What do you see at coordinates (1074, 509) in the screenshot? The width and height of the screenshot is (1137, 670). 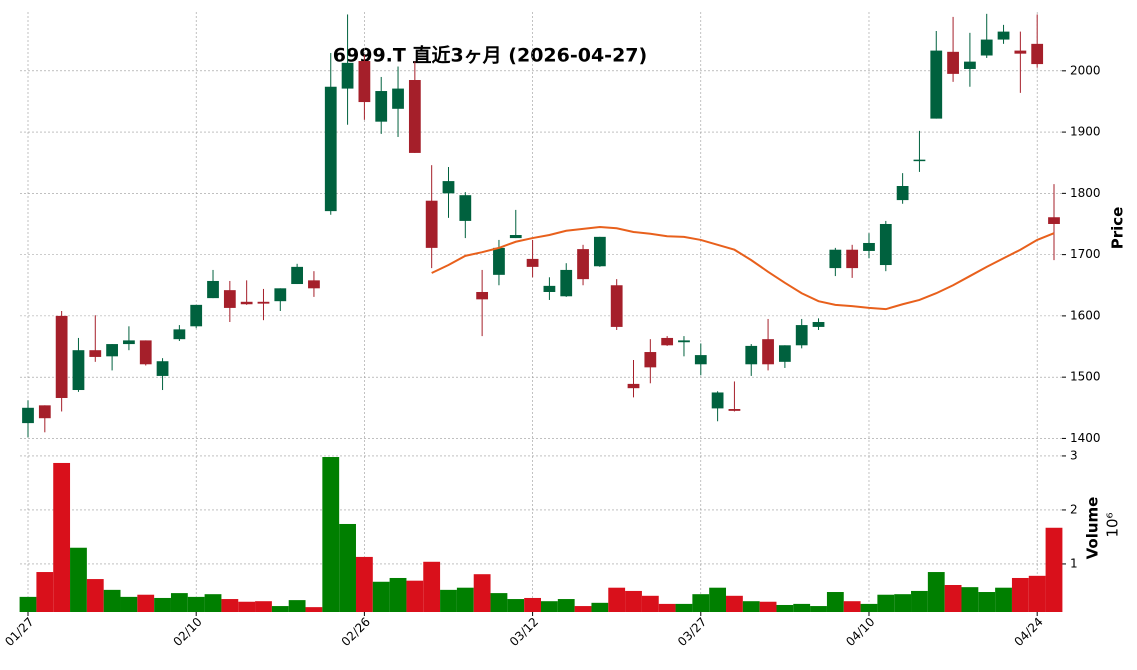 I see `y-tick-label: 2` at bounding box center [1074, 509].